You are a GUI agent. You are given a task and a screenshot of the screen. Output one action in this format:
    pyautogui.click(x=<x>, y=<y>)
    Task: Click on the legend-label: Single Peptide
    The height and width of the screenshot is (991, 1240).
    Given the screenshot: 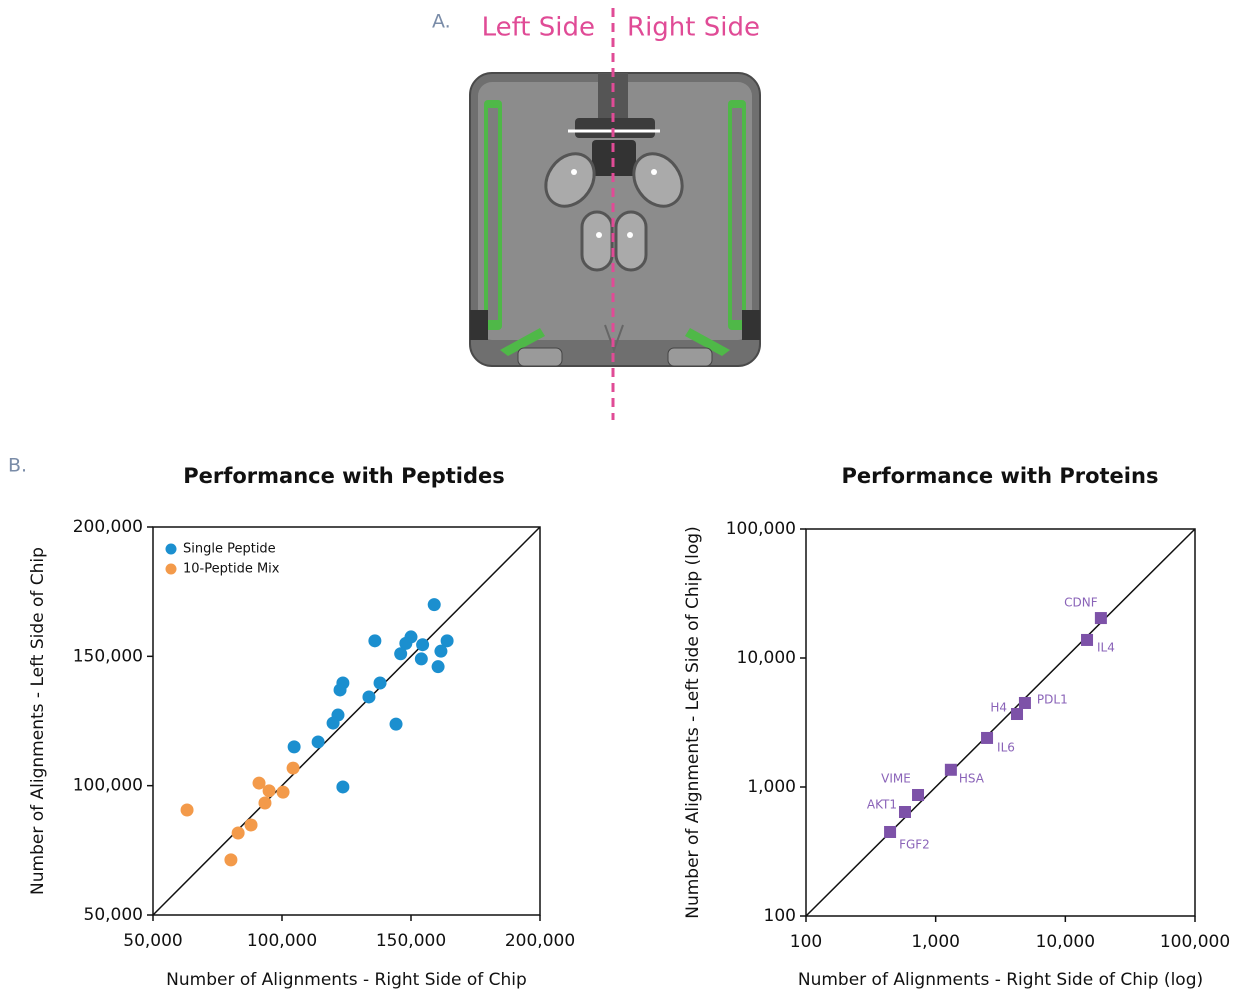 What is the action you would take?
    pyautogui.click(x=229, y=549)
    